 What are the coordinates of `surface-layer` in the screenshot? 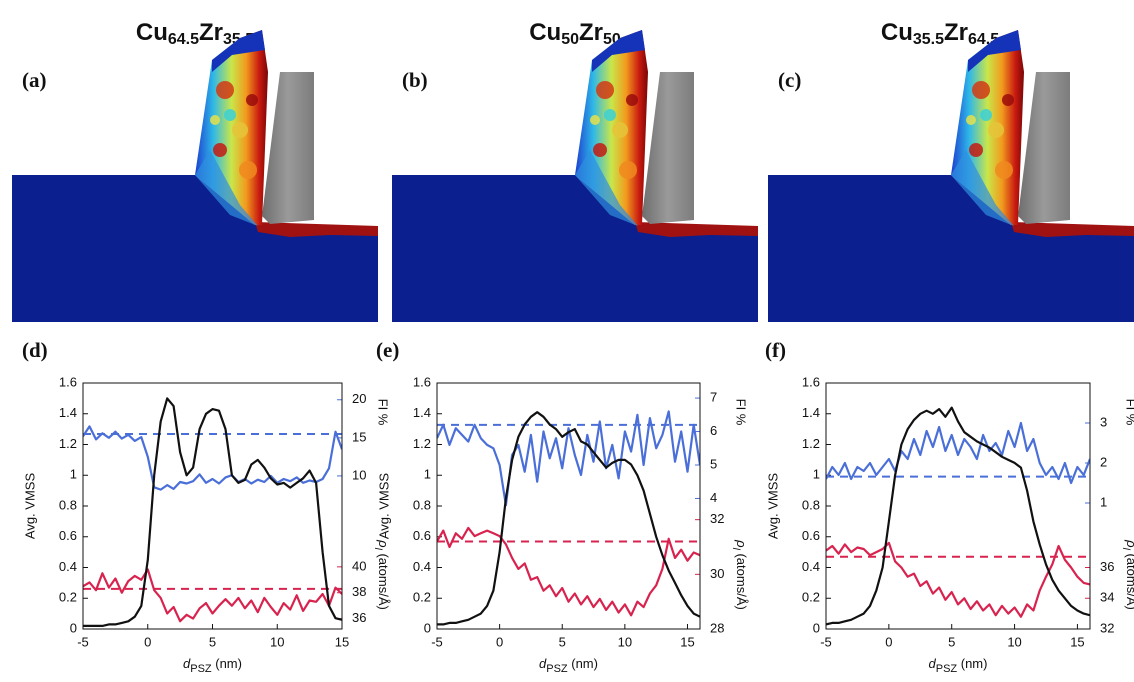 It's located at (696, 229).